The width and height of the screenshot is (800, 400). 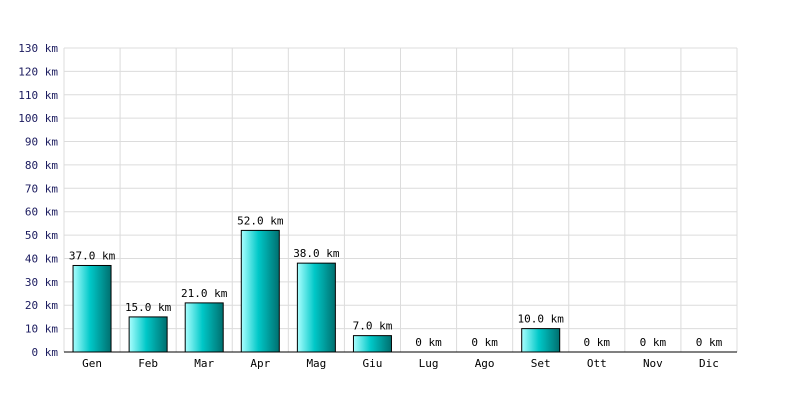 What do you see at coordinates (653, 363) in the screenshot?
I see `x-tick-label-nov: Nov` at bounding box center [653, 363].